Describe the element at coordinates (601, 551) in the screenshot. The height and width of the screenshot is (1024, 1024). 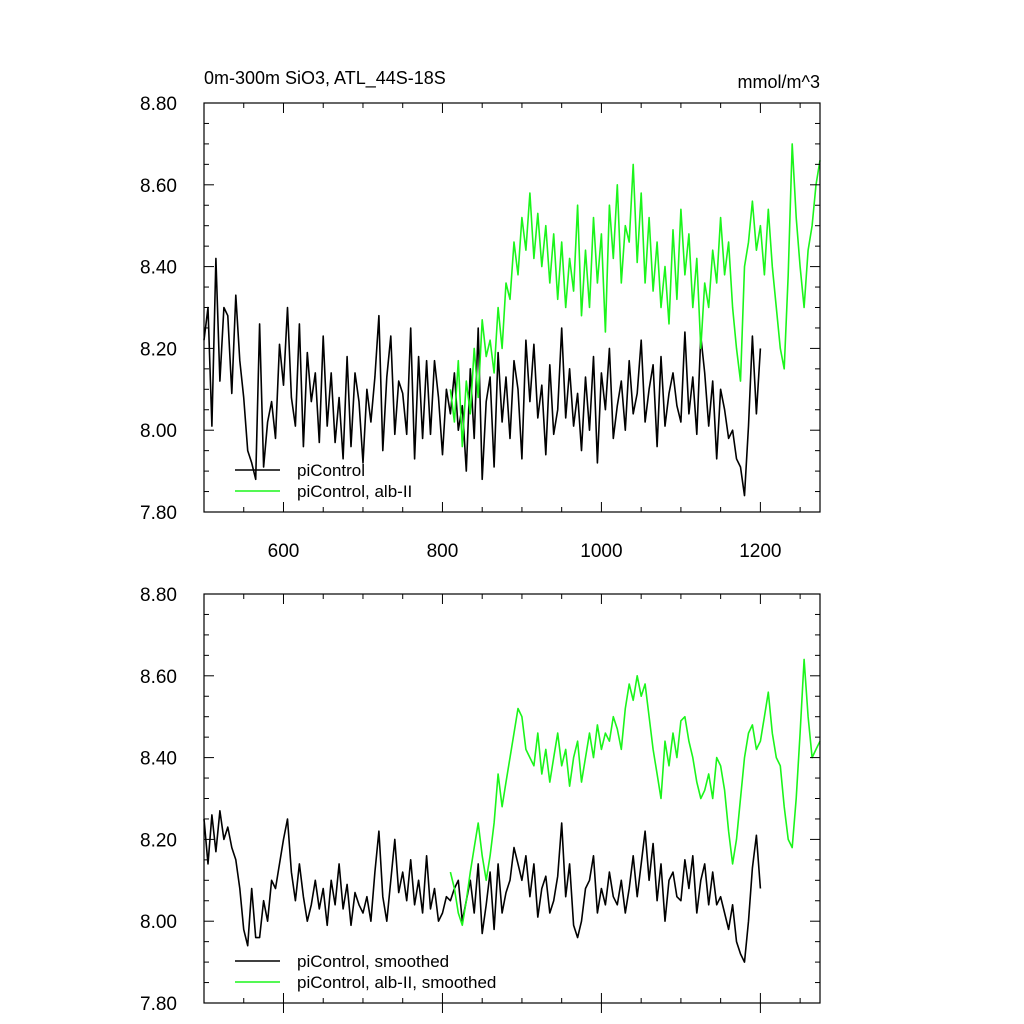
I see `x-tick-label: 1000` at that location.